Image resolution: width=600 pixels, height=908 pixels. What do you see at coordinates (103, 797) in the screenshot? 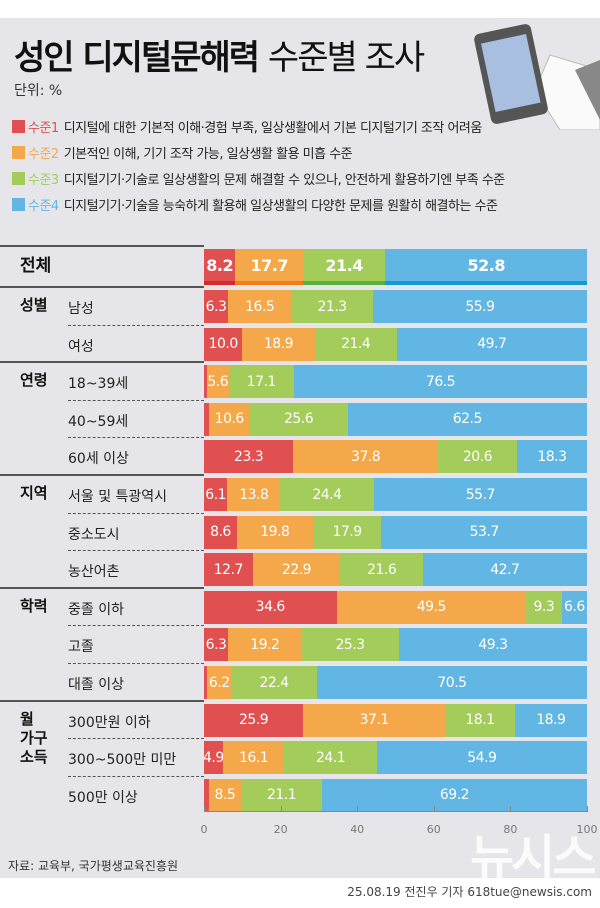
I see `row-label: 500만 이상` at bounding box center [103, 797].